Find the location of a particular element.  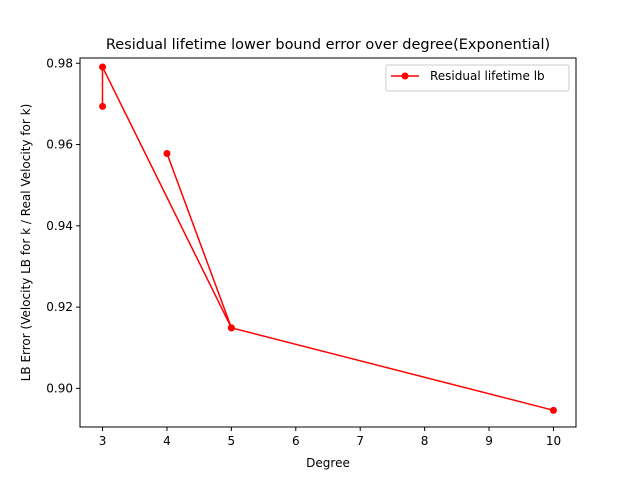

x-axis-label: Degree is located at coordinates (328, 463).